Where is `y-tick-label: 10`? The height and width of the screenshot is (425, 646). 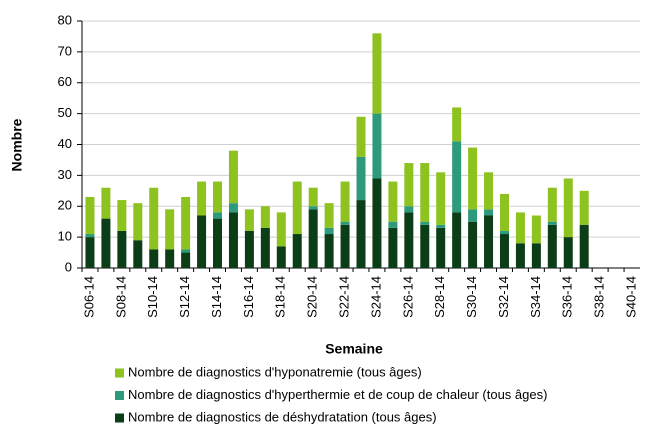 y-tick-label: 10 is located at coordinates (65, 236).